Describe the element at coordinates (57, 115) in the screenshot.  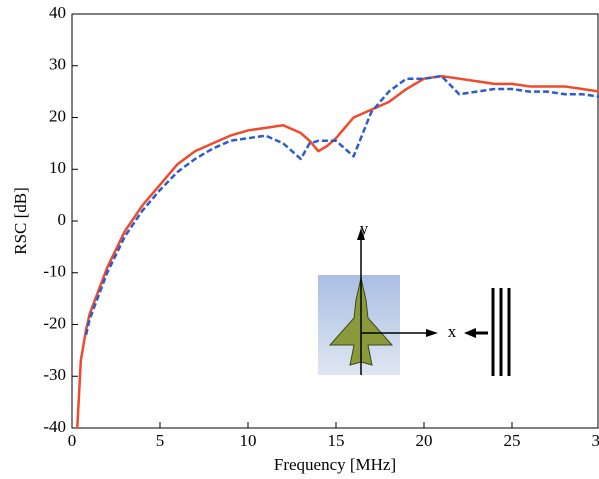
I see `y-tick-label: 20` at that location.